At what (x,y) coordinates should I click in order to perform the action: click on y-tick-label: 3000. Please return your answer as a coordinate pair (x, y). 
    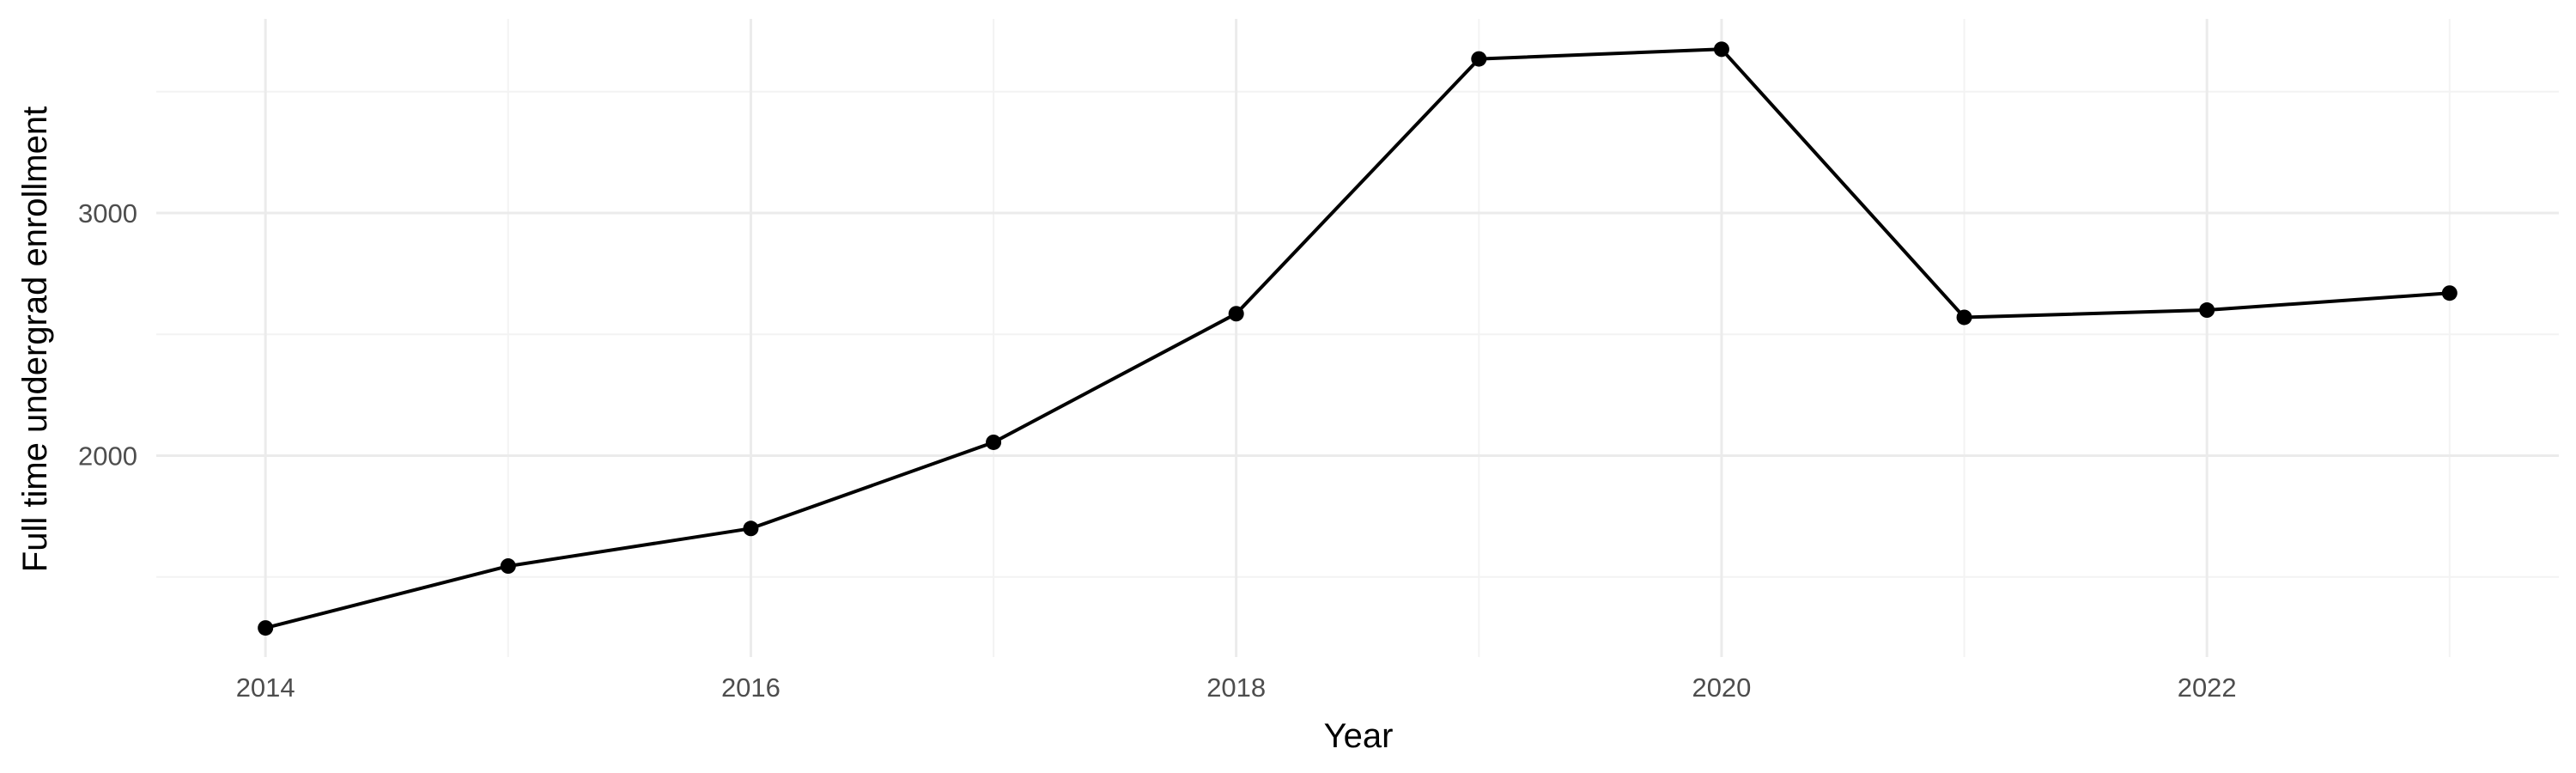
    Looking at the image, I should click on (107, 213).